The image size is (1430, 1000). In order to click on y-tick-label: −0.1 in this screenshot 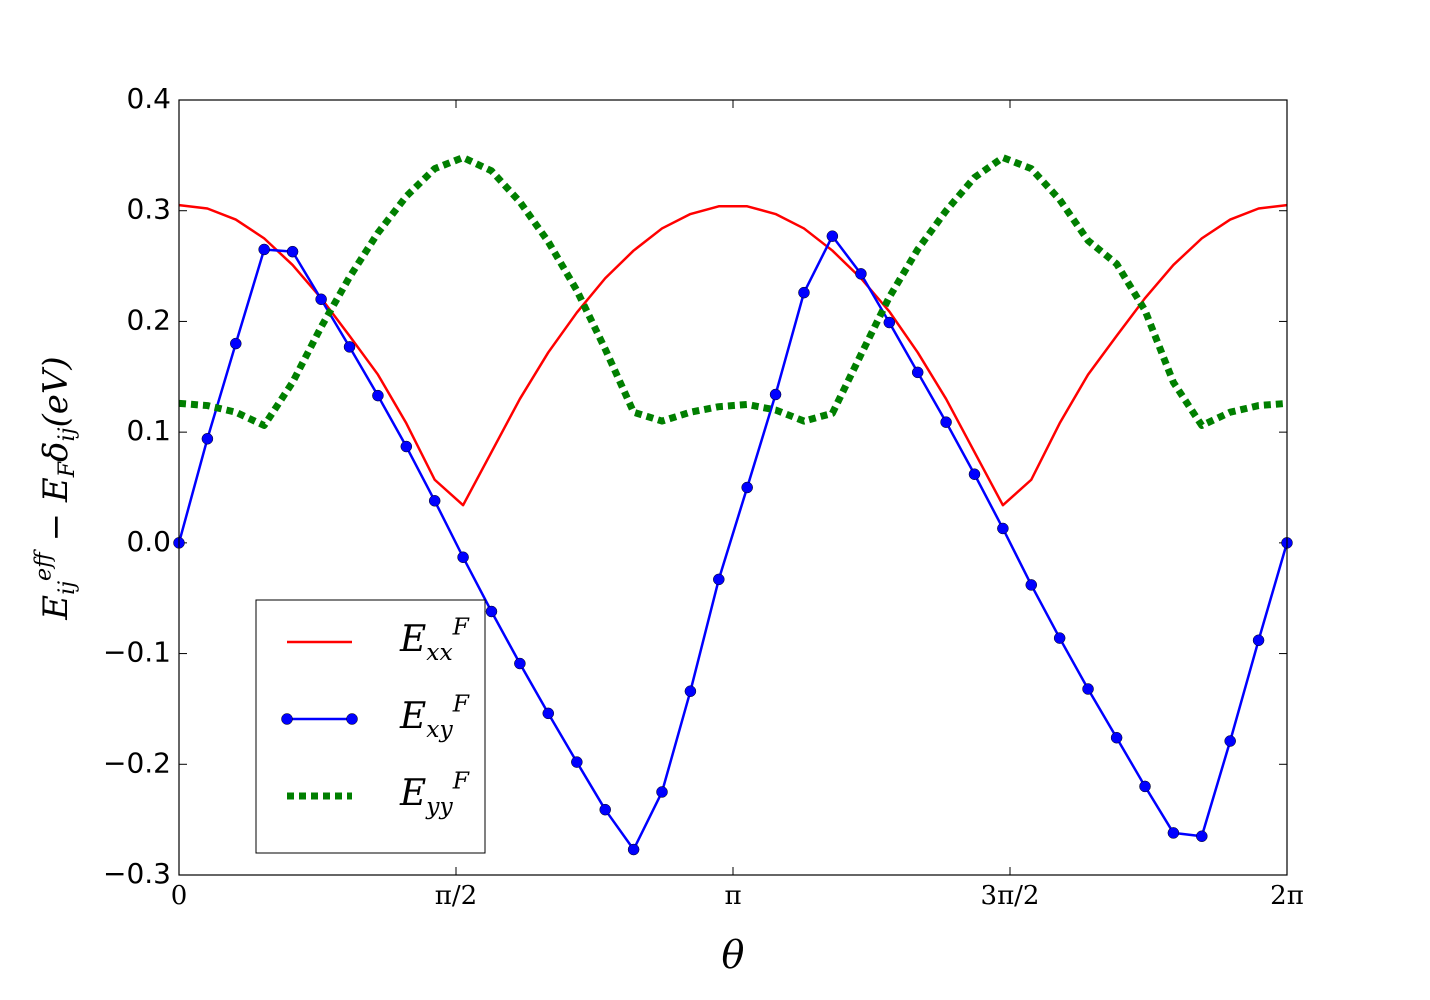, I will do `click(137, 652)`.